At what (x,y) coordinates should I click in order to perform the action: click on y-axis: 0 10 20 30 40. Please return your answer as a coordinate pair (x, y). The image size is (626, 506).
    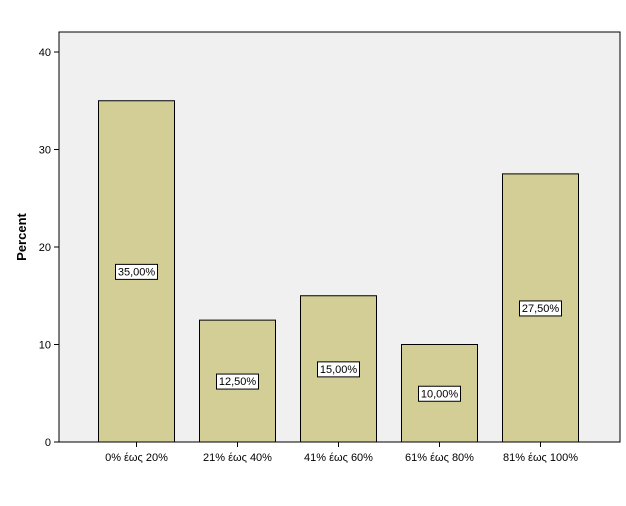
    Looking at the image, I should click on (49, 248).